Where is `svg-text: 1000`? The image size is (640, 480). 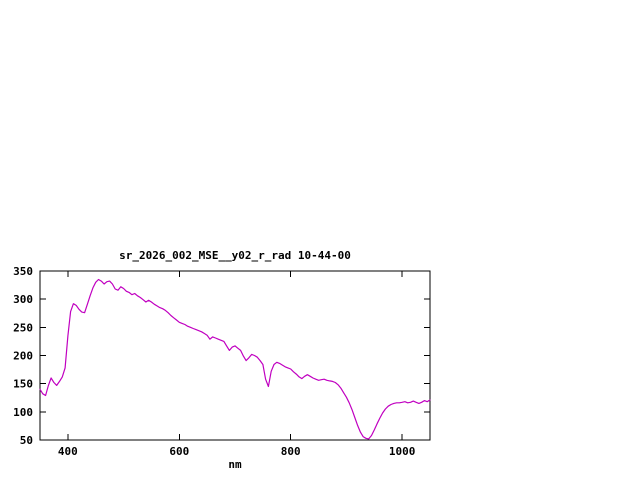
svg-text: 1000 is located at coordinates (402, 451).